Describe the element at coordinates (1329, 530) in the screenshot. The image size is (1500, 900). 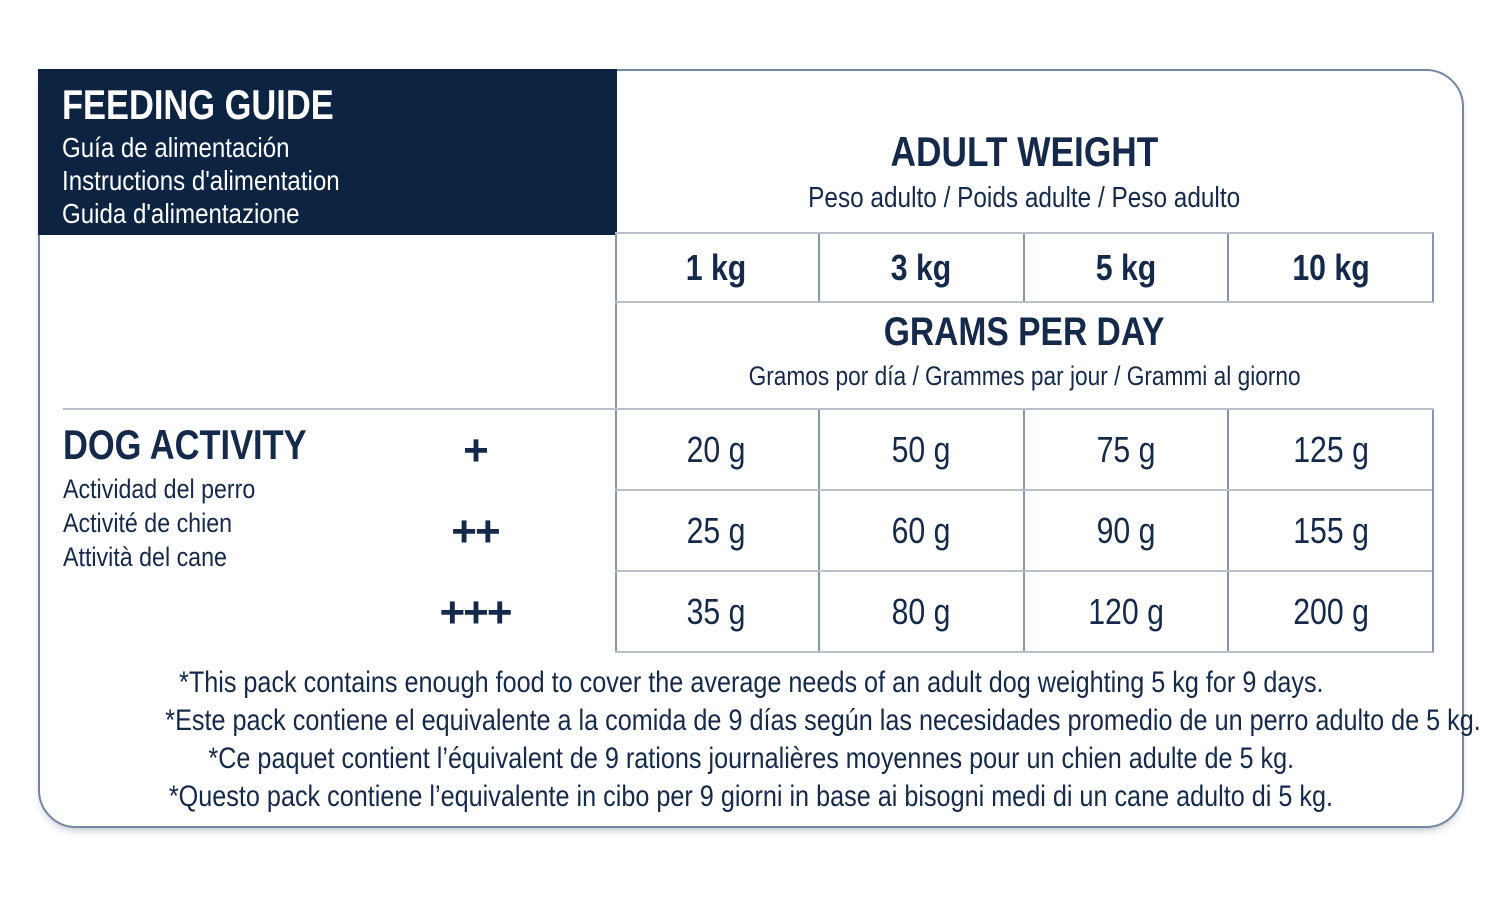
I see `cell-medium-10kg: 155 g` at that location.